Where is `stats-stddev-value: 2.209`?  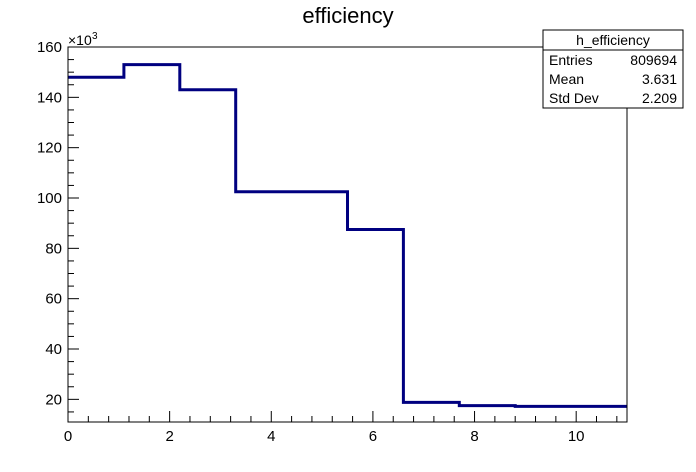 stats-stddev-value: 2.209 is located at coordinates (659, 98).